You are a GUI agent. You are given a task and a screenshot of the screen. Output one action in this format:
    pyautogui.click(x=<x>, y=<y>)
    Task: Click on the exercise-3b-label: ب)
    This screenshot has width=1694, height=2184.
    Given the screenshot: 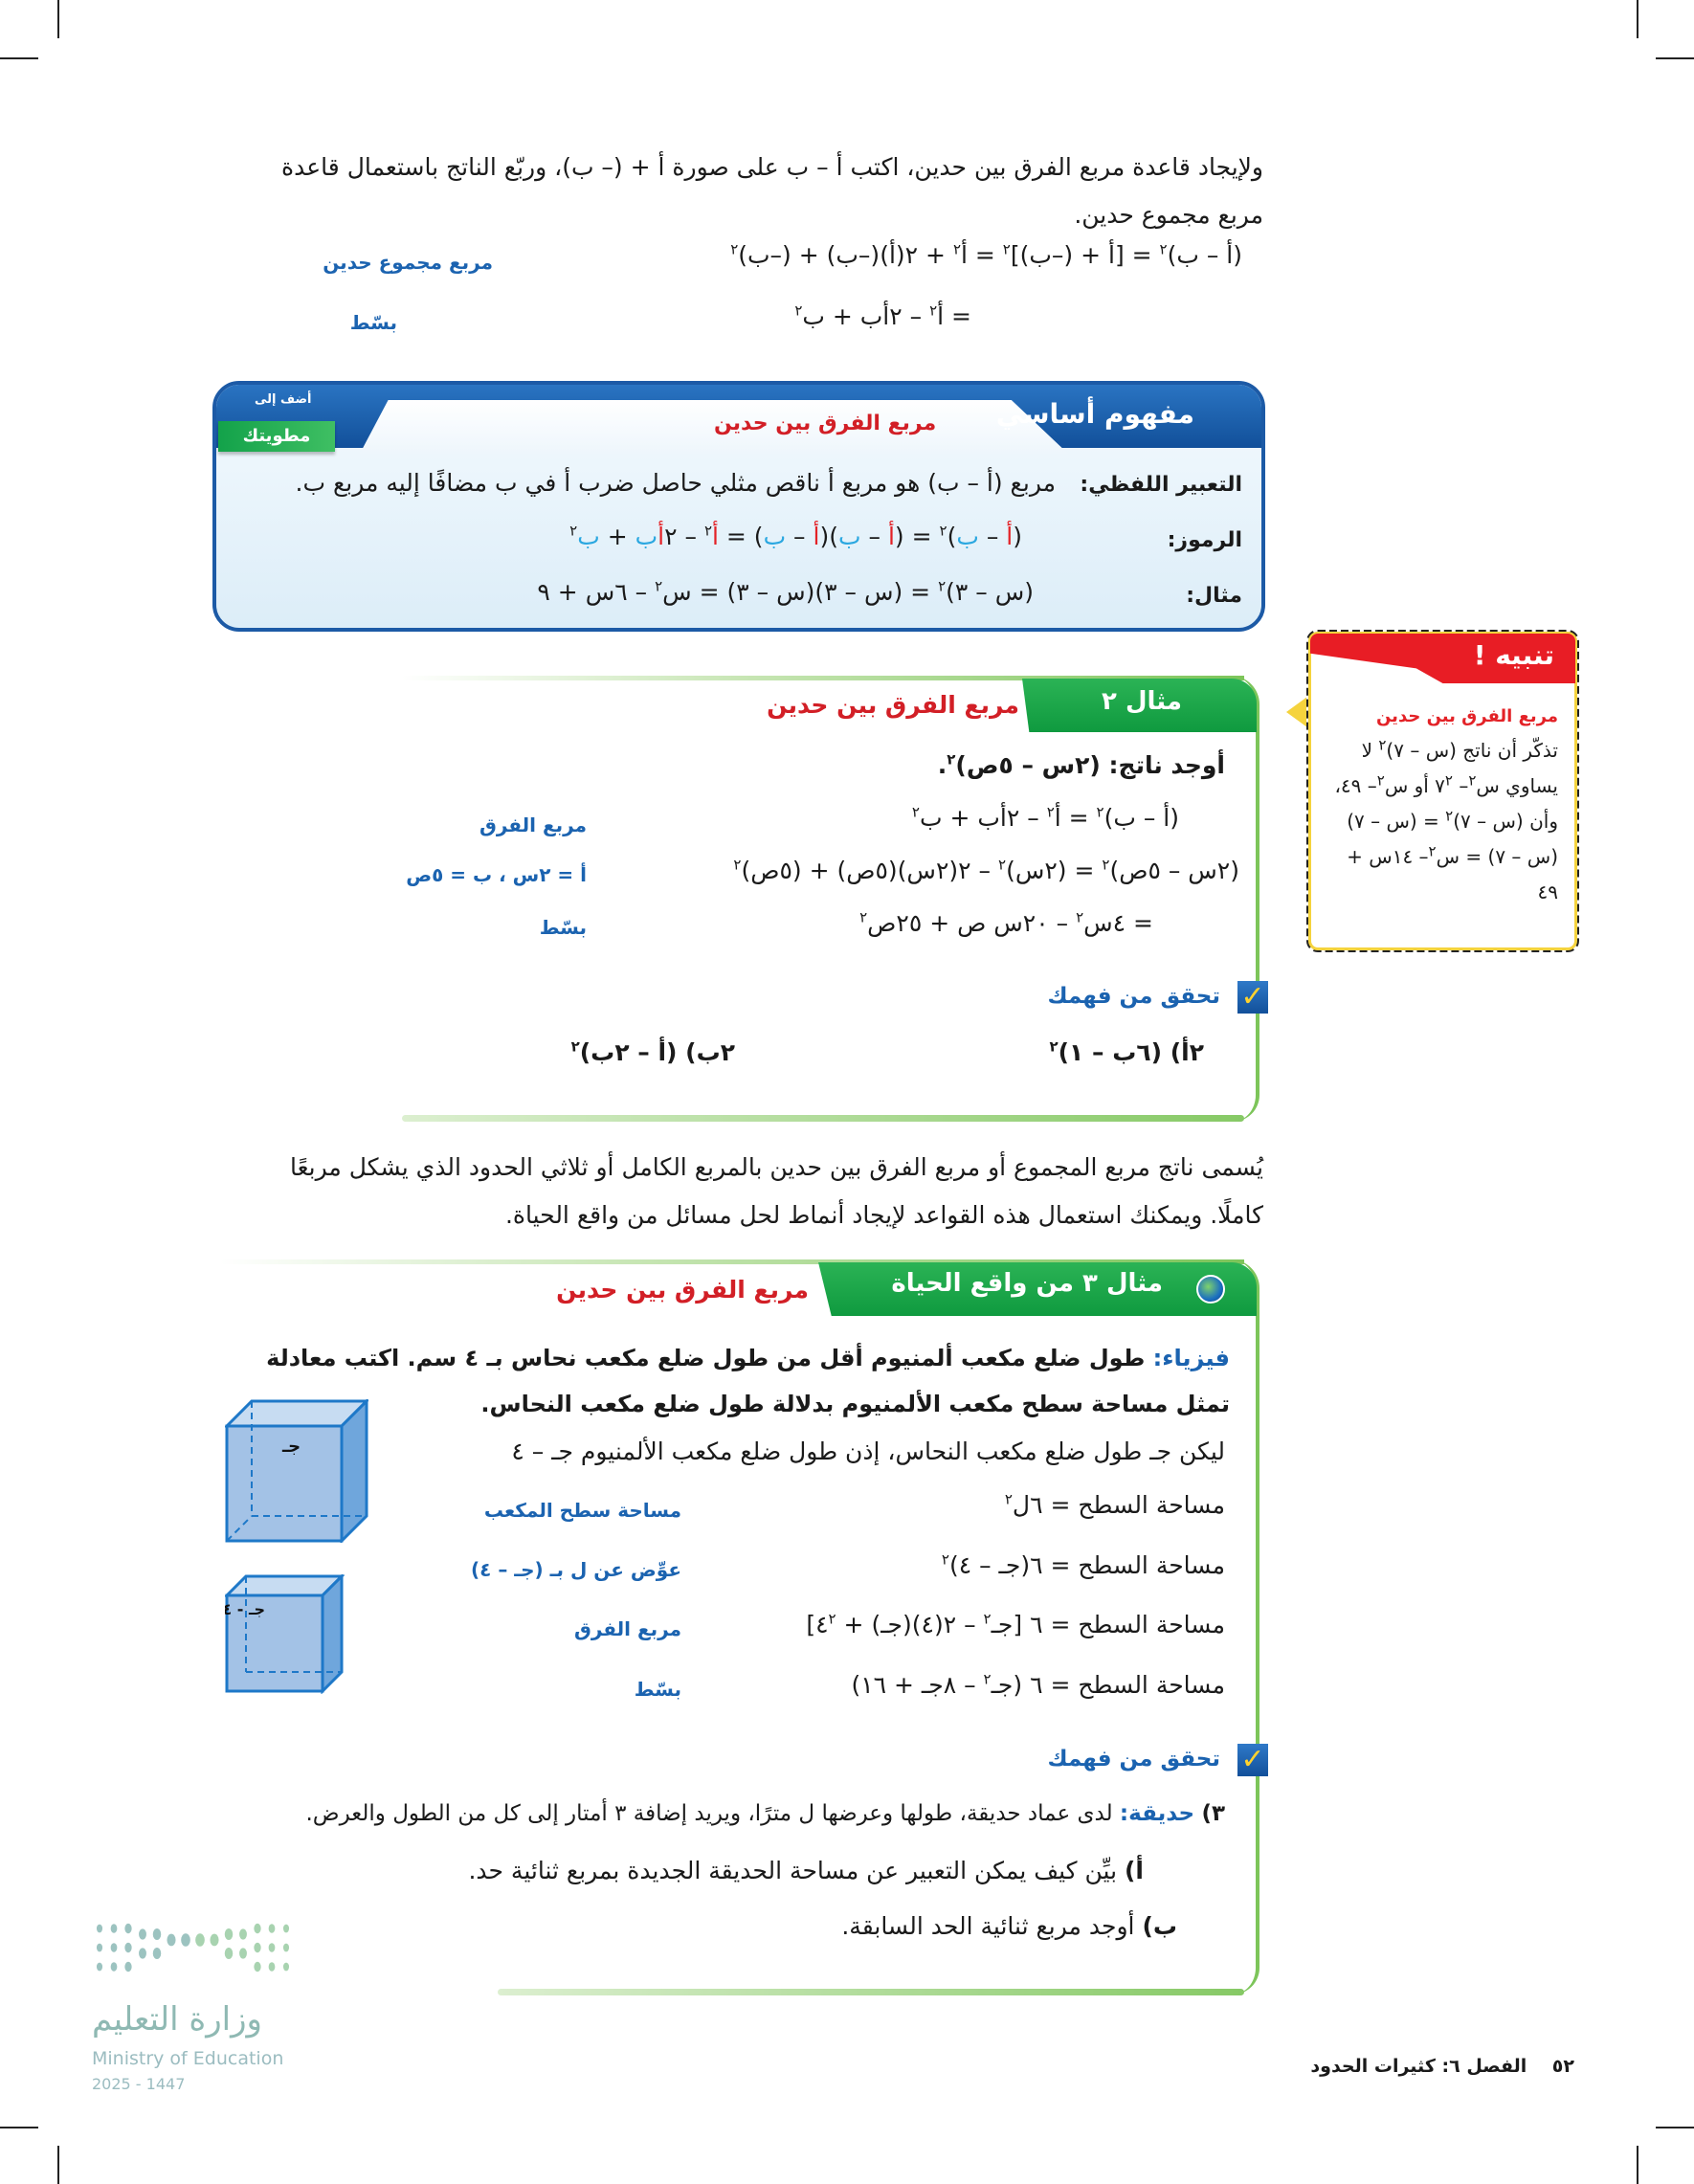 What is the action you would take?
    pyautogui.click(x=1159, y=1926)
    